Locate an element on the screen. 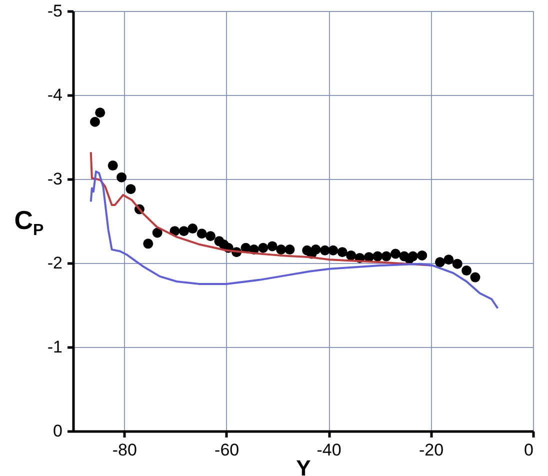 The width and height of the screenshot is (548, 476). y-tick-label: -5 is located at coordinates (54, 11).